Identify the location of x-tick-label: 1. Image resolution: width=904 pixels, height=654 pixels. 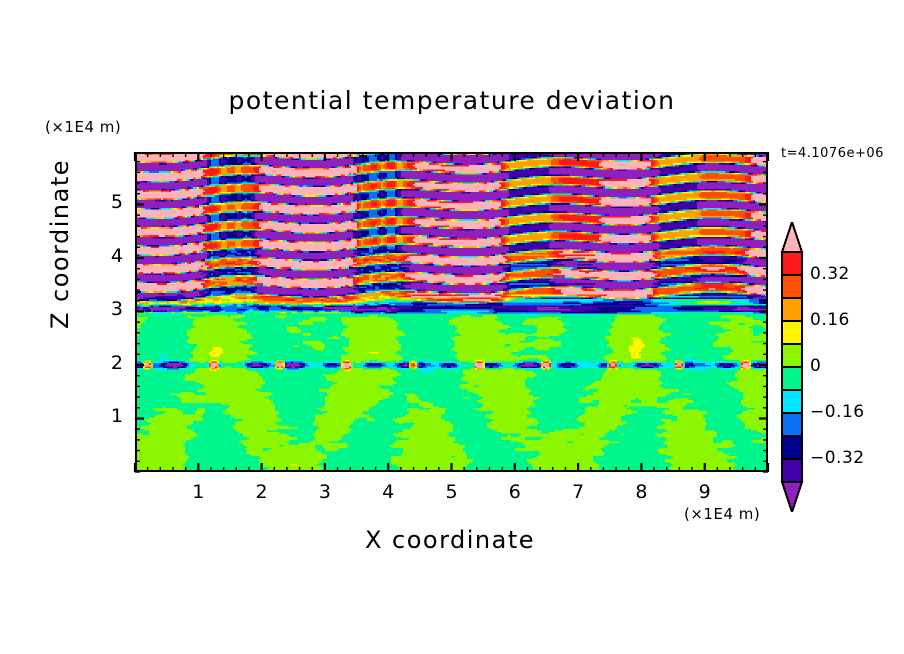
(198, 492).